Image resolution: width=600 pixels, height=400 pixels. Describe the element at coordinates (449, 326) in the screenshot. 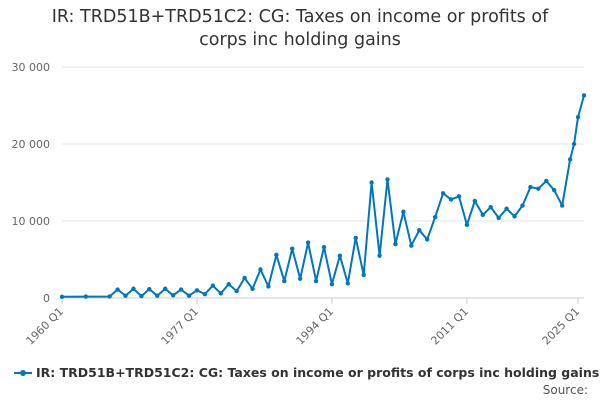

I see `x-tick-label: 2011 Q1` at that location.